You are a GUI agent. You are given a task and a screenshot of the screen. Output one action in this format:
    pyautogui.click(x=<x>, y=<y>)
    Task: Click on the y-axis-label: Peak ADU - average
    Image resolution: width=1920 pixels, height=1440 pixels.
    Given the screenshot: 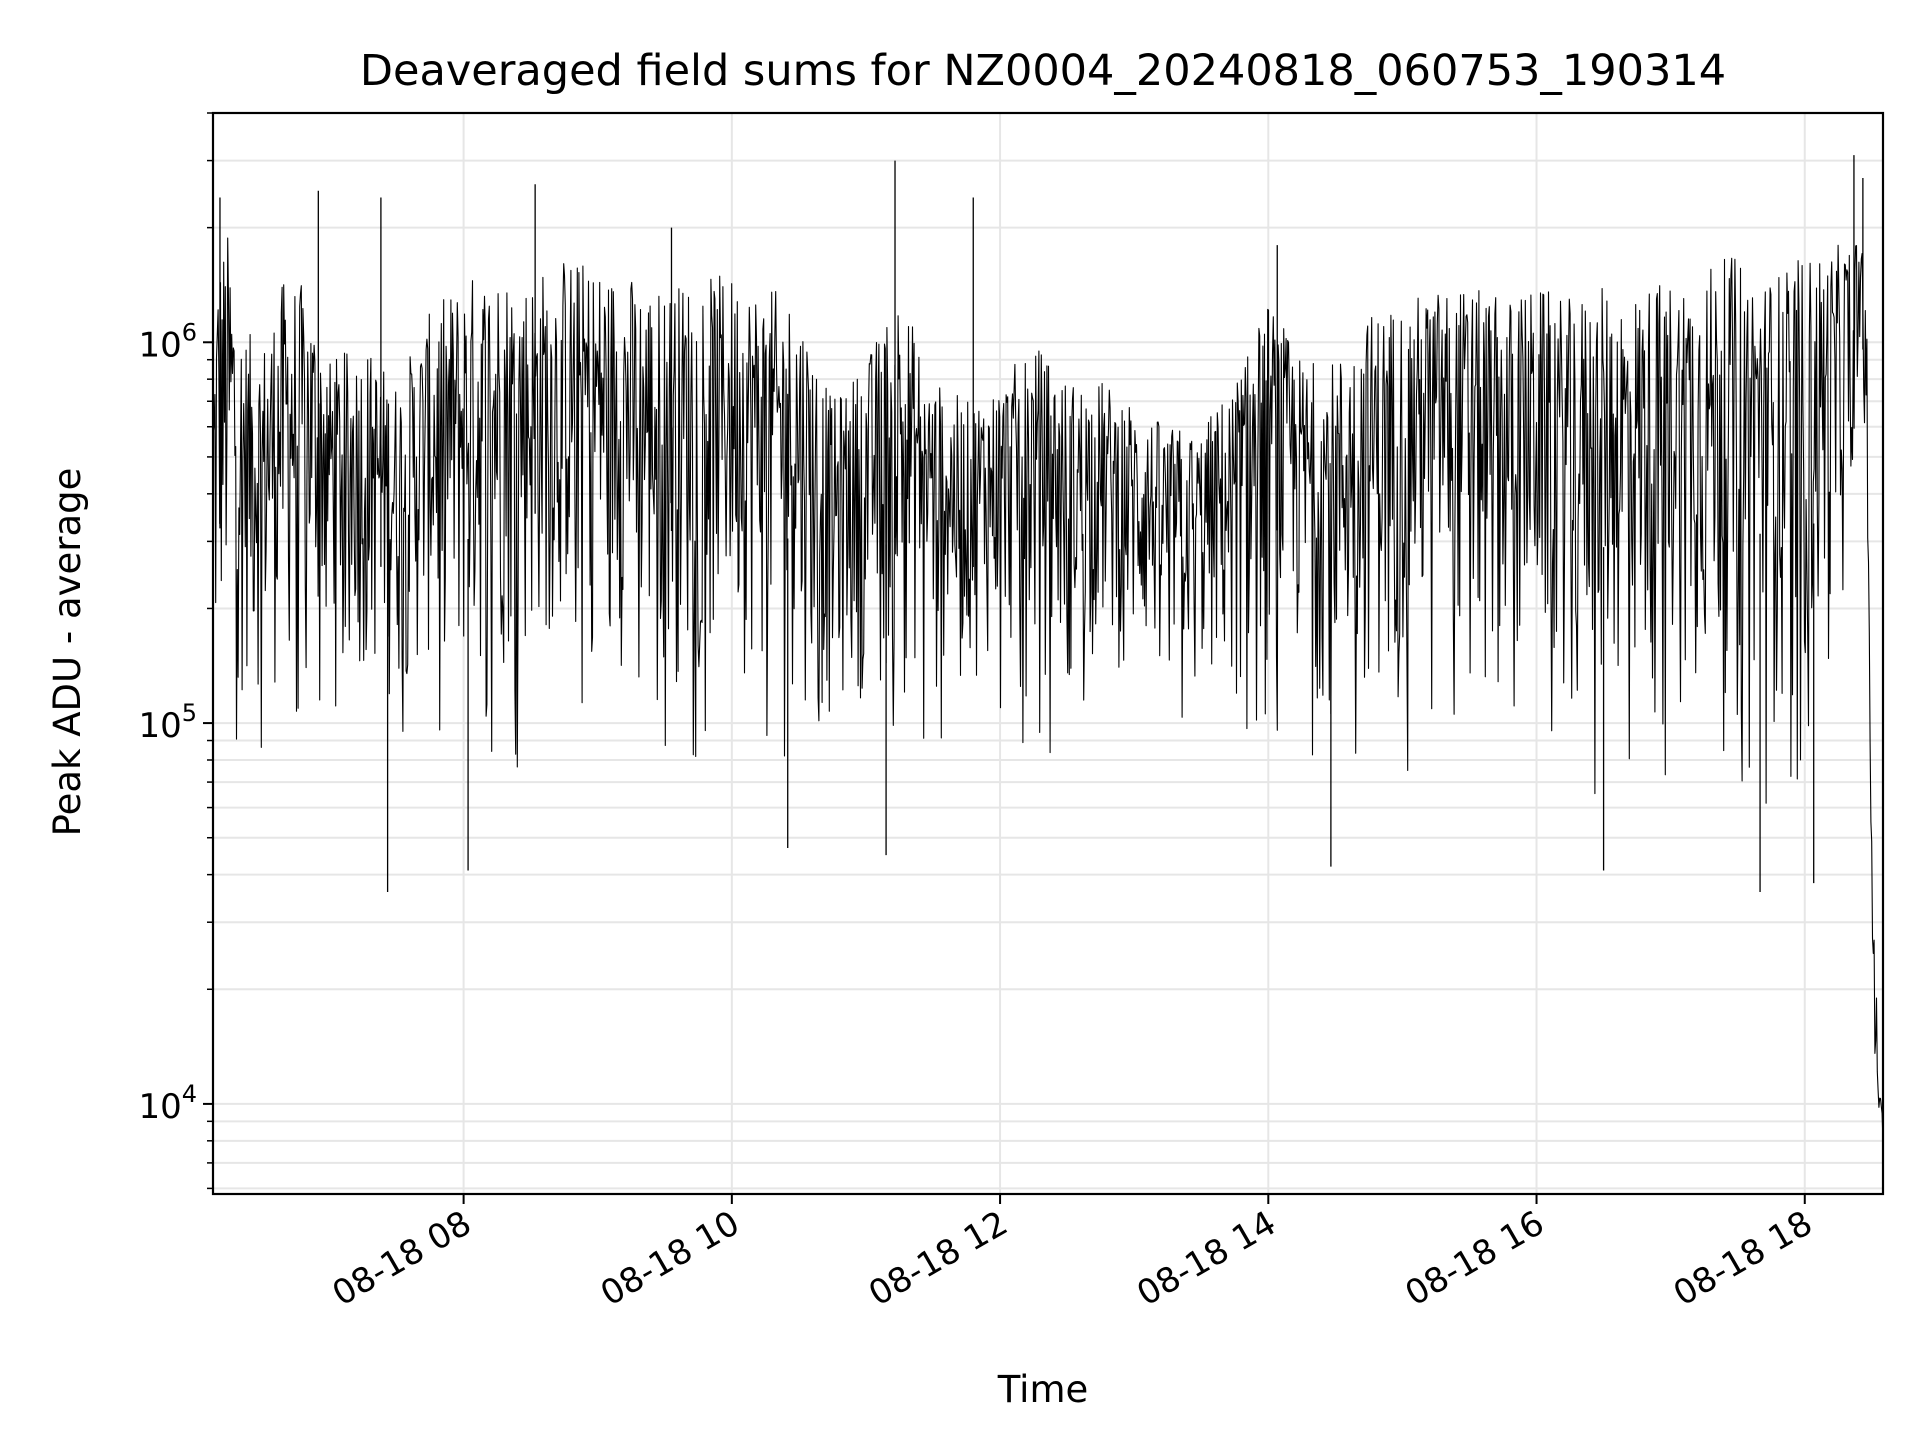 What is the action you would take?
    pyautogui.click(x=67, y=652)
    